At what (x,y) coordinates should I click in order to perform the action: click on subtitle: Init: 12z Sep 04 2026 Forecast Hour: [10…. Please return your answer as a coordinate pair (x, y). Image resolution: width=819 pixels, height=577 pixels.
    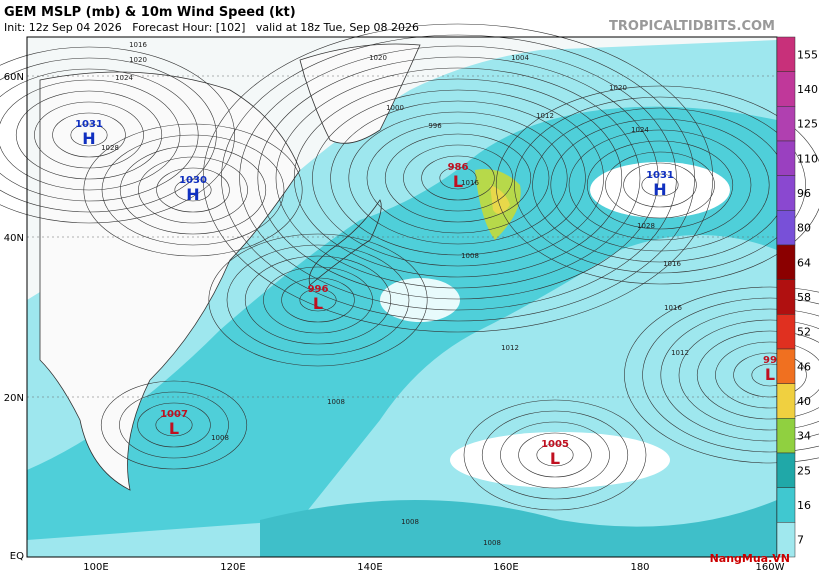
    Looking at the image, I should click on (211, 27).